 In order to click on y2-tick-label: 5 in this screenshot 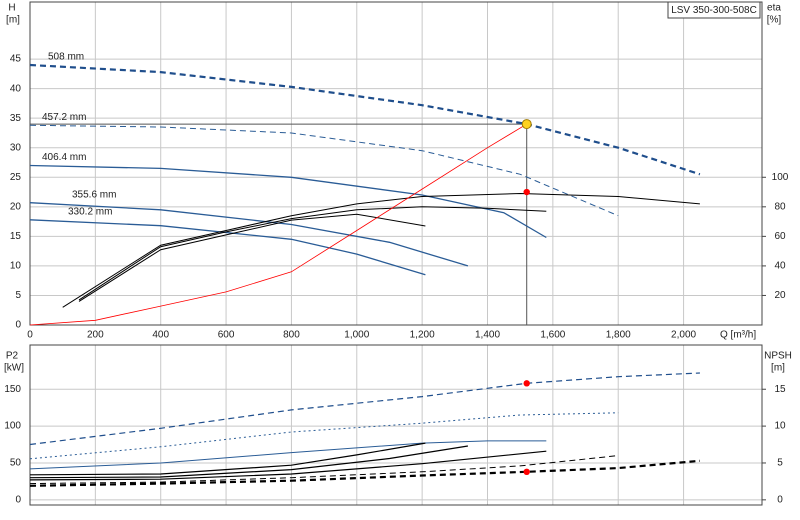, I will do `click(780, 463)`.